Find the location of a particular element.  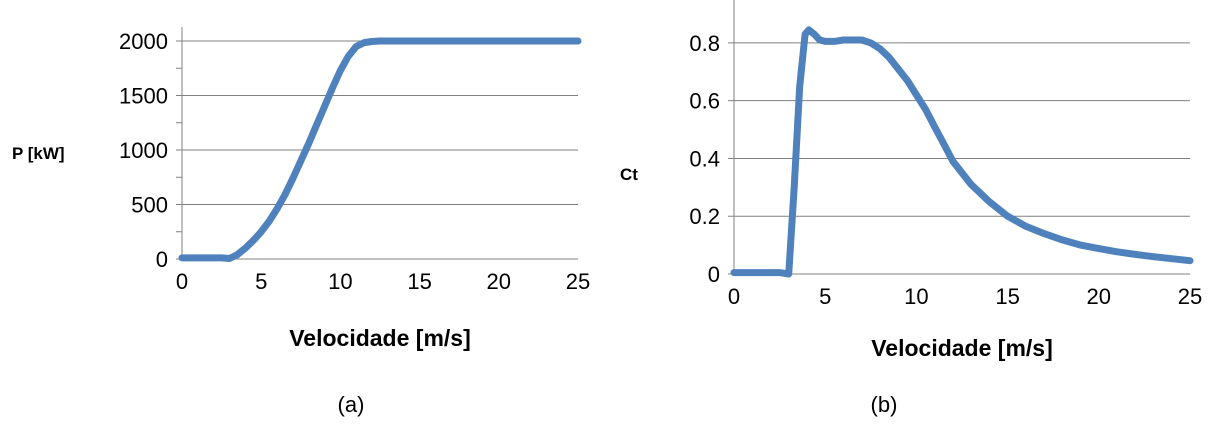

power-chart-y-tick-label: 1000 is located at coordinates (143, 150).